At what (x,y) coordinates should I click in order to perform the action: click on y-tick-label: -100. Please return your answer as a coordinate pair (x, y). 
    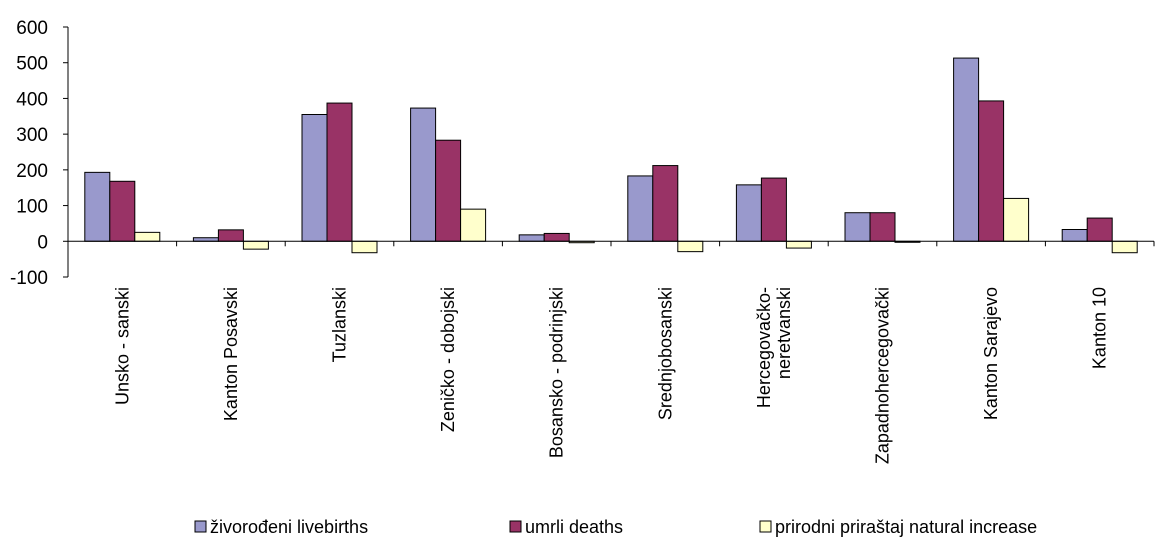
    Looking at the image, I should click on (29, 278).